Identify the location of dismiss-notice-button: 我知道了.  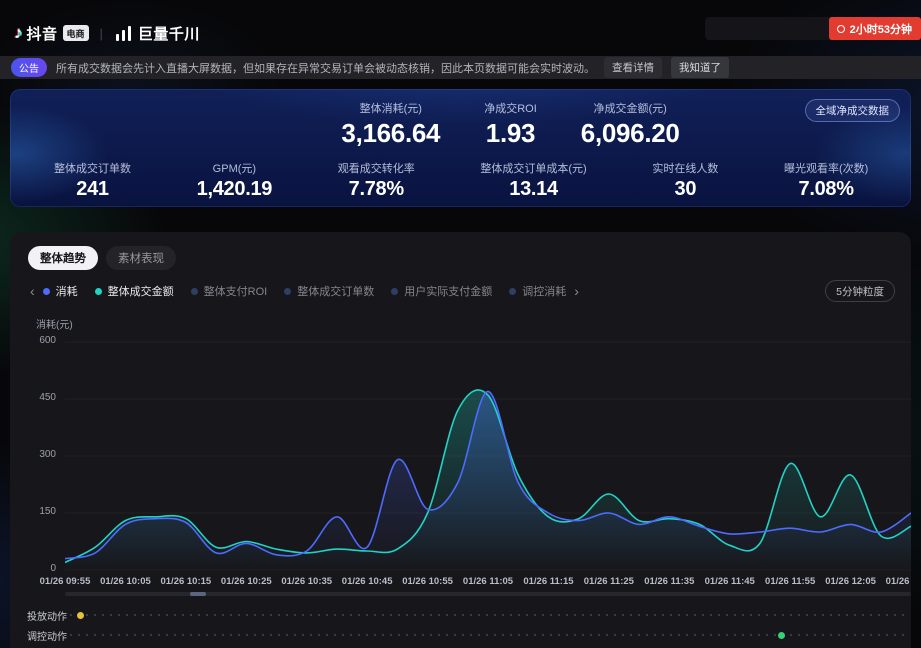
(700, 67).